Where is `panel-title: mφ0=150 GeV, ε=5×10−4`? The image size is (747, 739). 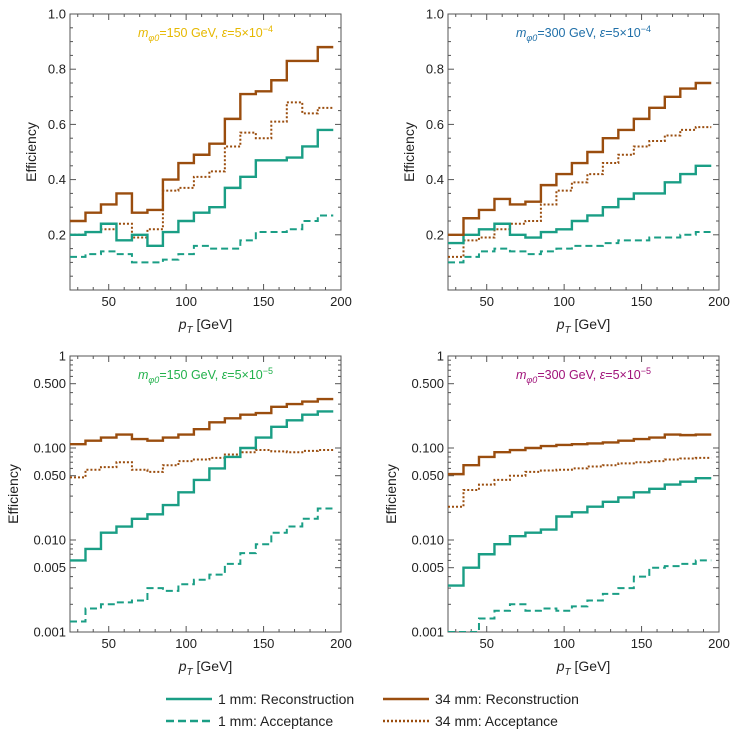 panel-title: mφ0=150 GeV, ε=5×10−4 is located at coordinates (205, 33).